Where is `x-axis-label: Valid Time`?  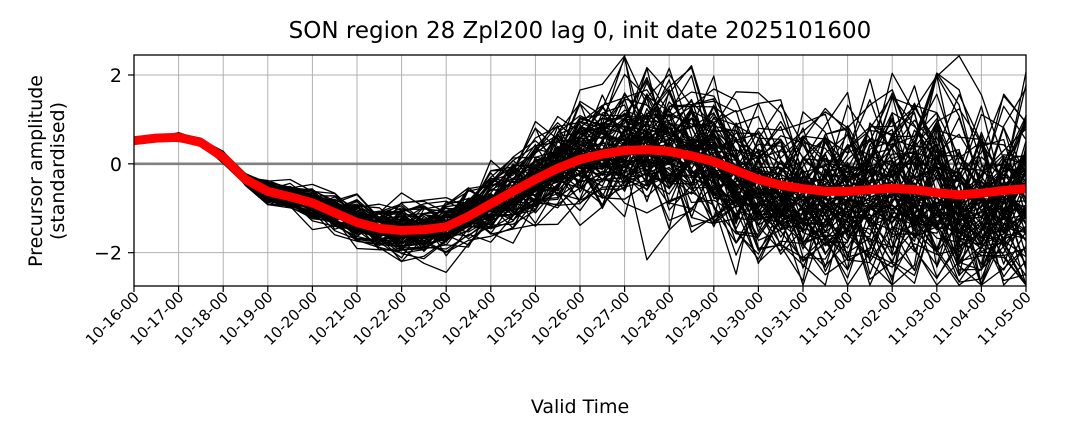 x-axis-label: Valid Time is located at coordinates (580, 407).